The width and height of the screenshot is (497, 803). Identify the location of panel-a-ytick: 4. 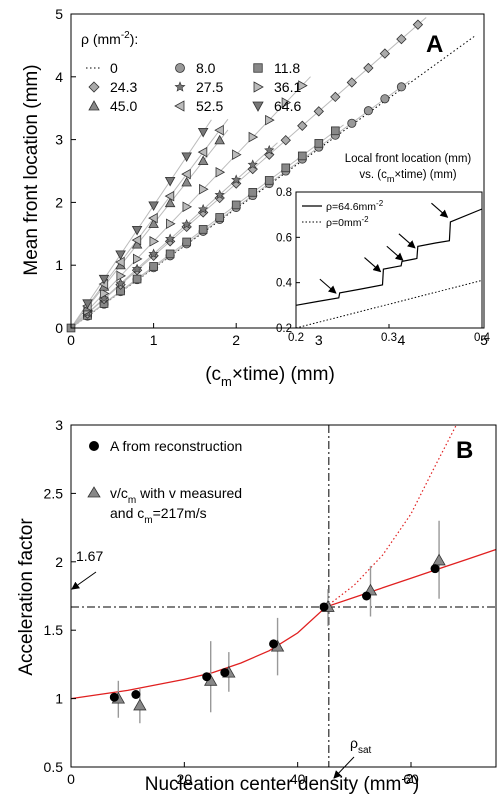
(59, 77).